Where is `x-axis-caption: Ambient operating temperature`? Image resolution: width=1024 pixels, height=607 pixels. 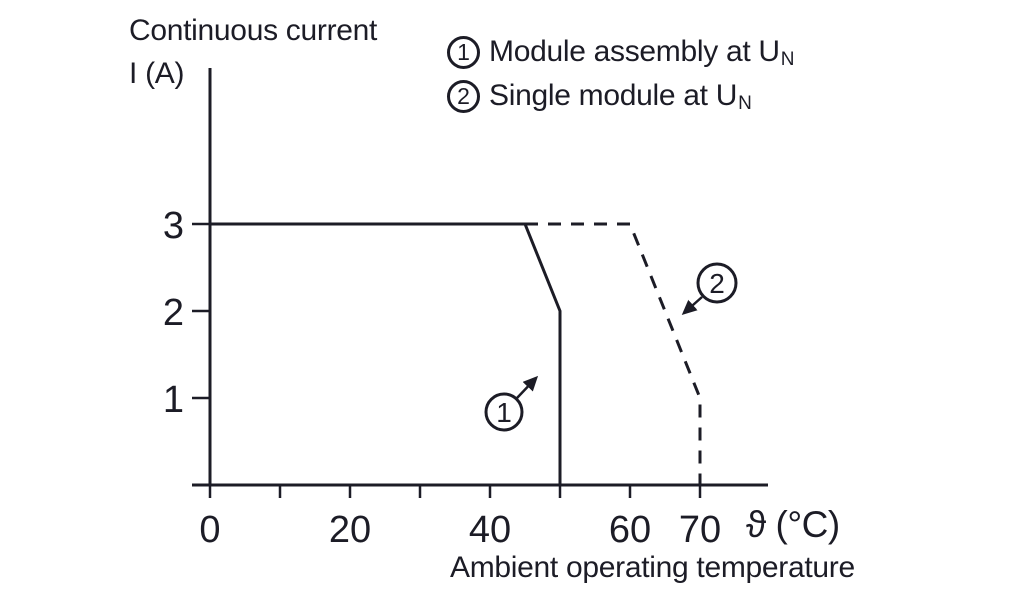 x-axis-caption: Ambient operating temperature is located at coordinates (652, 567).